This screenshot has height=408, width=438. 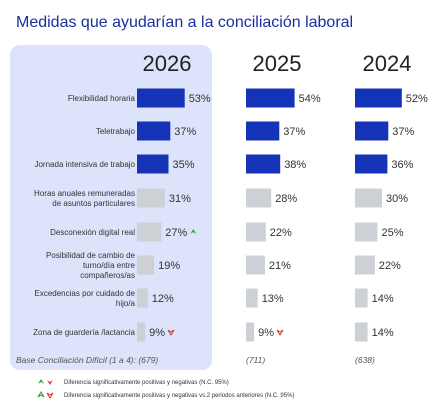 I want to click on category-label: hijo/a, so click(x=126, y=303).